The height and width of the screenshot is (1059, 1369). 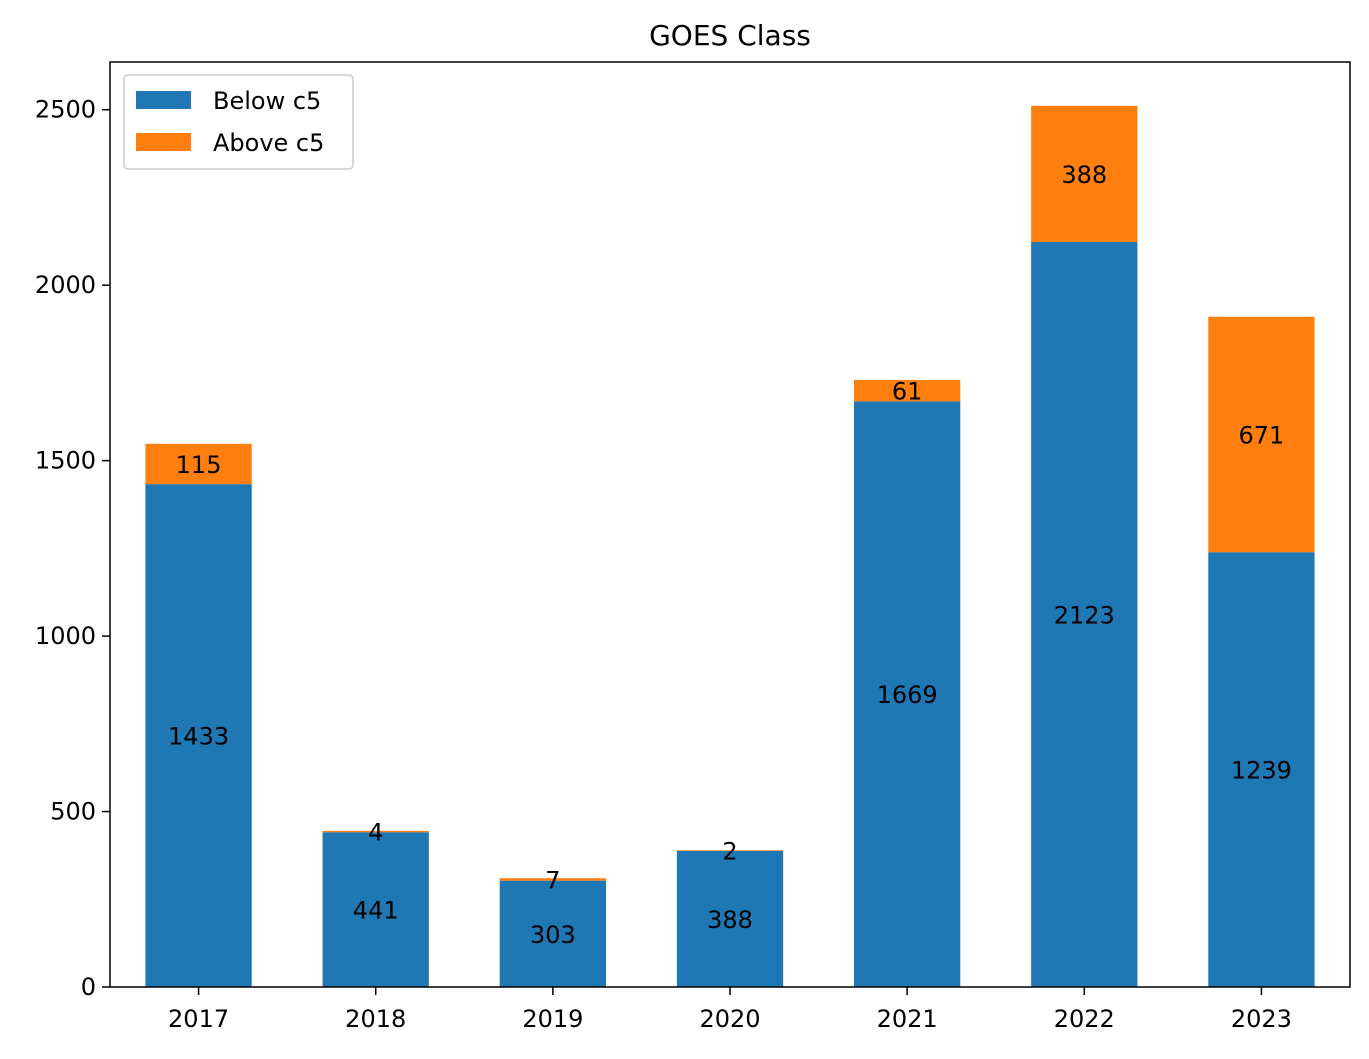 I want to click on data-label-below-c5-2023: 1239, so click(x=1261, y=771).